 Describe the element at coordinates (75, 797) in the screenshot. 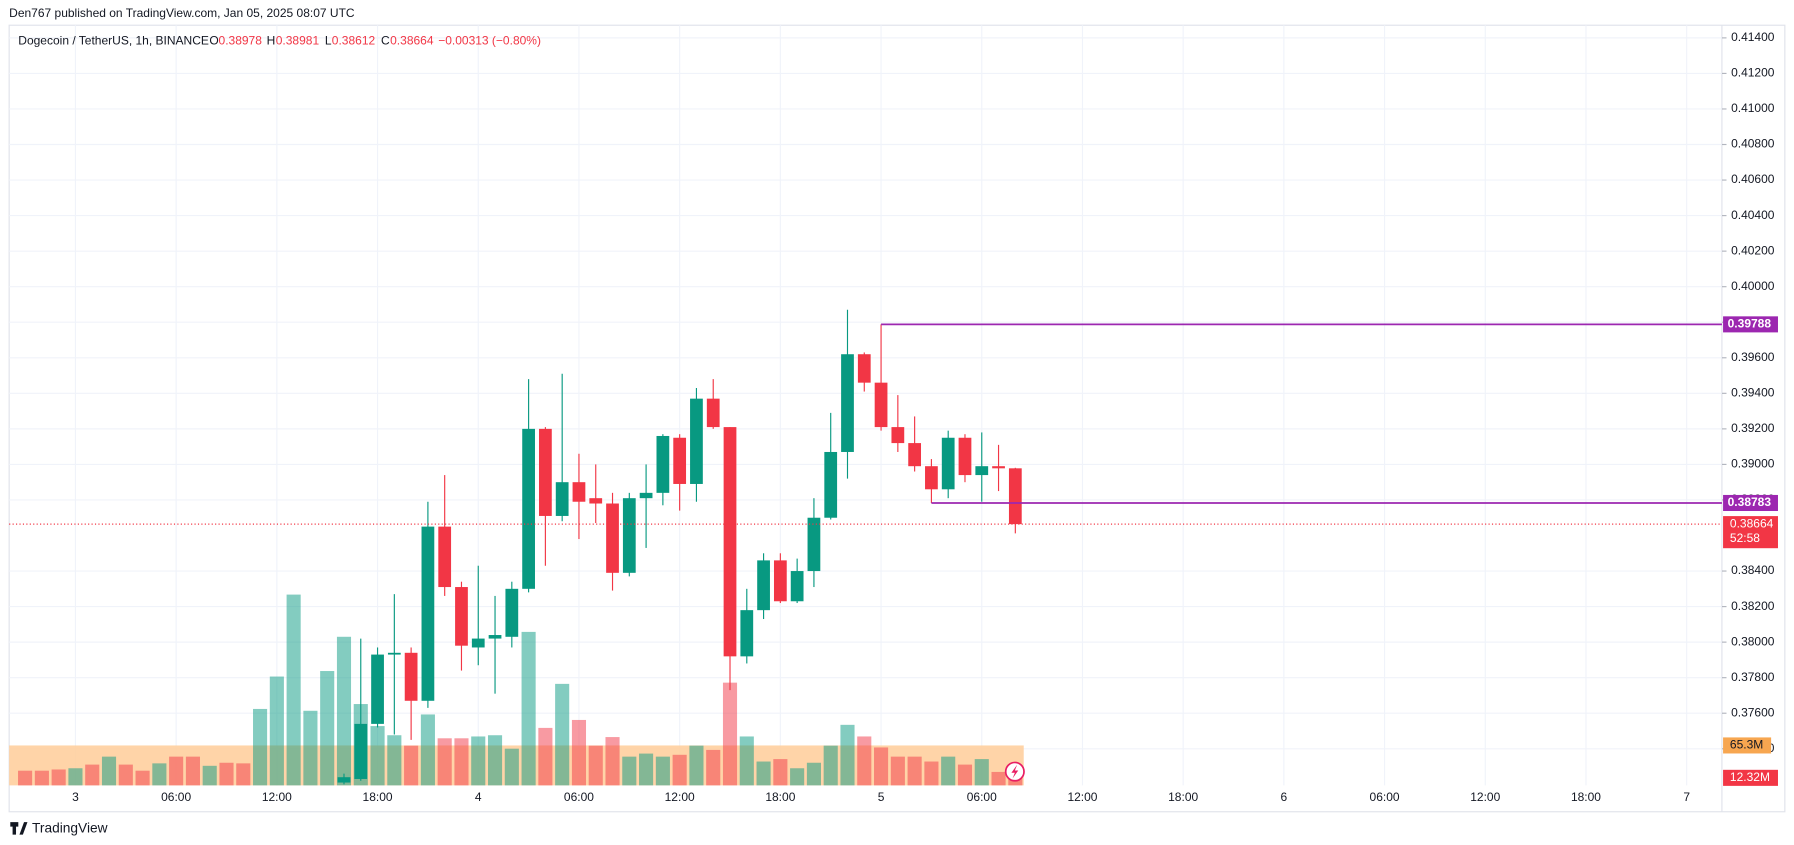

I see `x-tick-label: 3` at that location.